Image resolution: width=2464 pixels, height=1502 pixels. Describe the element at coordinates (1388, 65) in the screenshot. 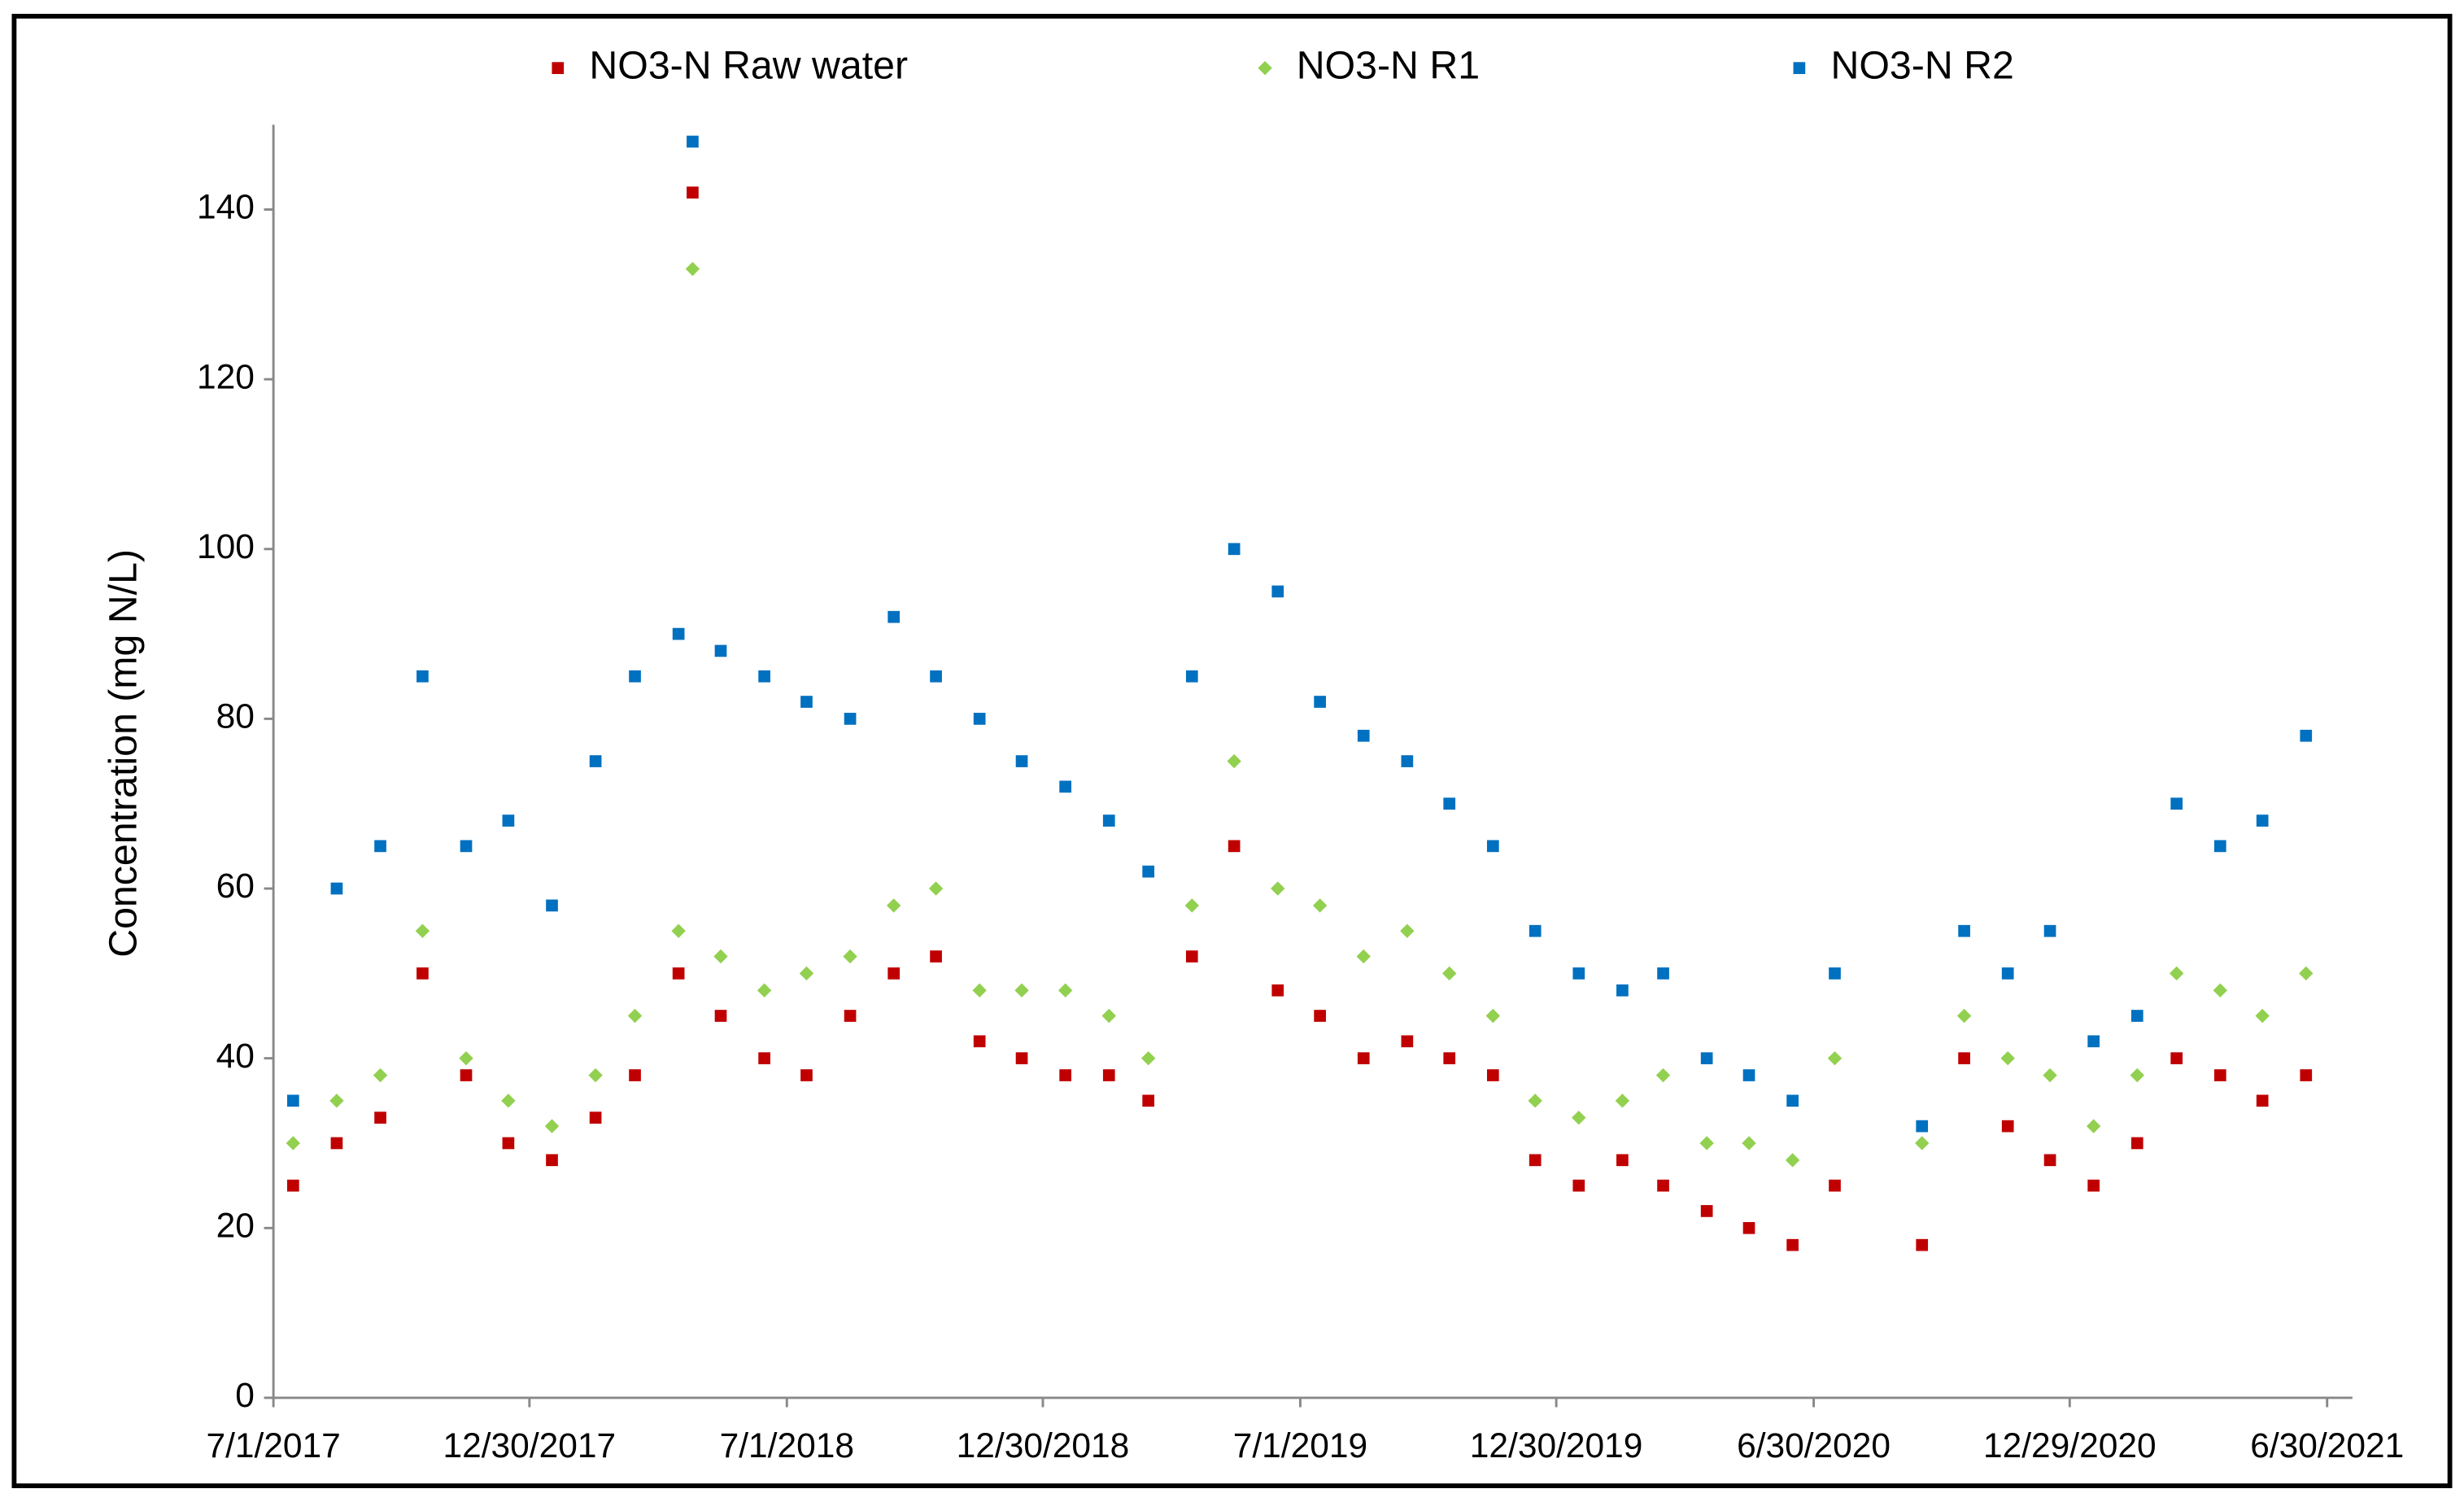

I see `legend-label: NO3-N R1` at that location.